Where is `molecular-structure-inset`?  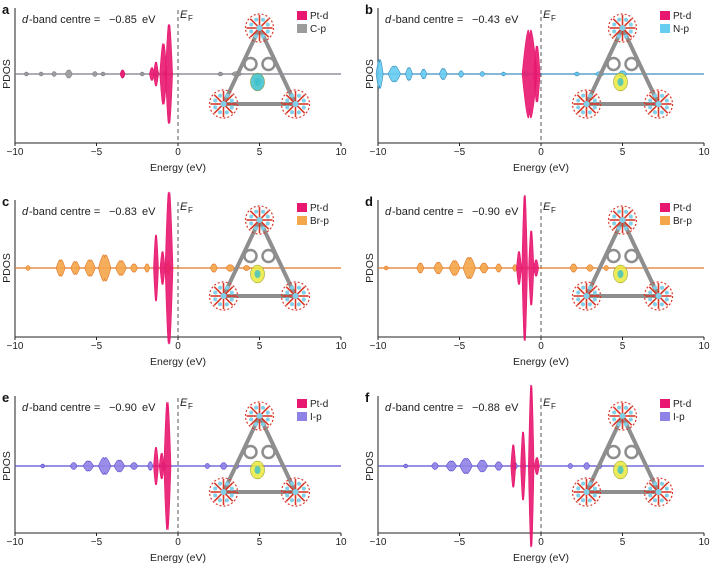 molecular-structure-inset is located at coordinates (622, 258).